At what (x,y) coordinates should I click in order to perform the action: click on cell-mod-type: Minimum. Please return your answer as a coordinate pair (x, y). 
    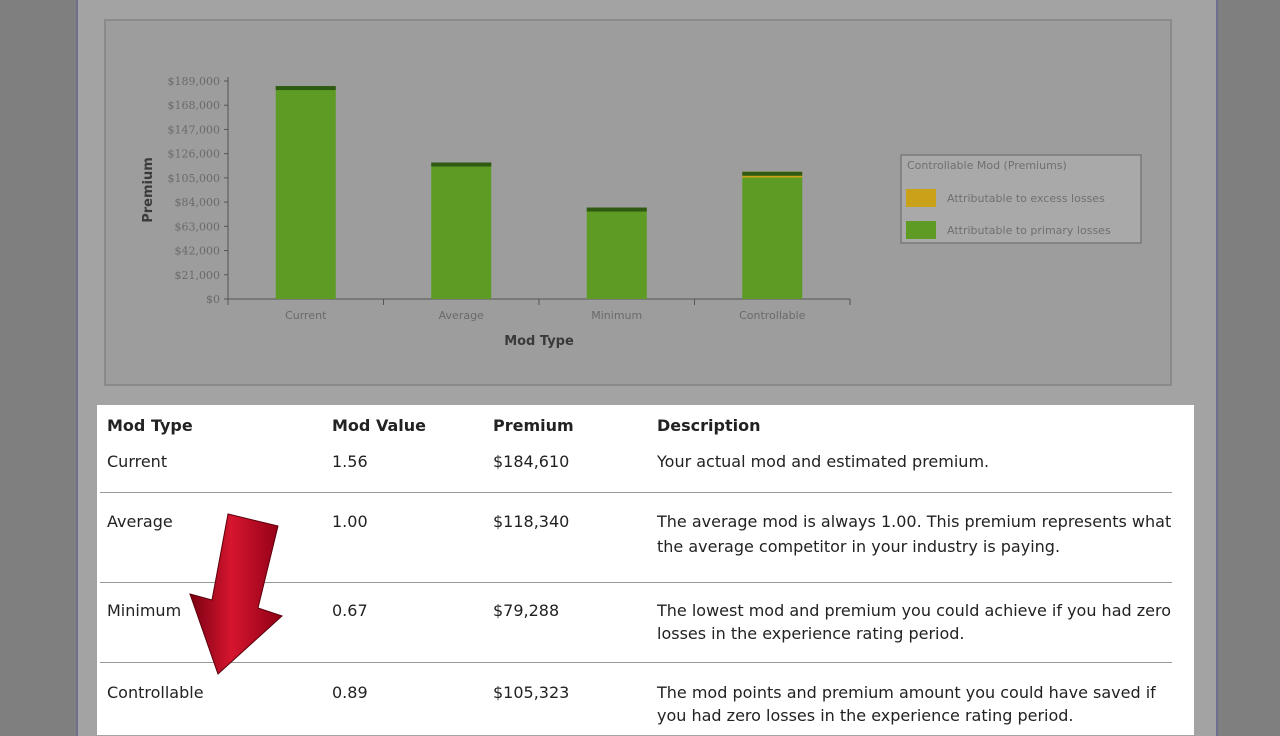
    Looking at the image, I should click on (144, 610).